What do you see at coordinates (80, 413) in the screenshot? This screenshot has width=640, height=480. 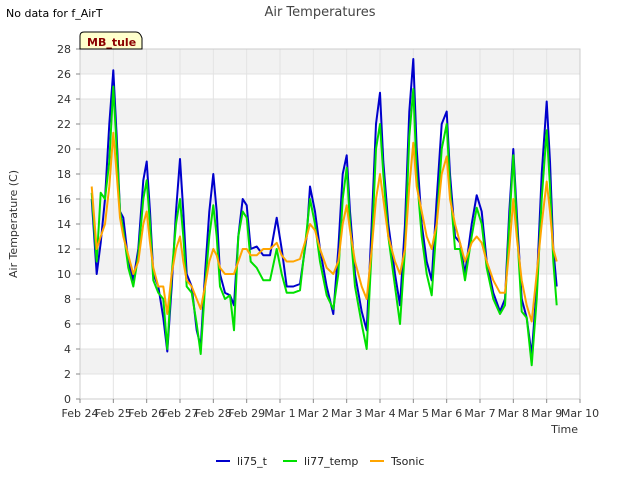 I see `x-tick-label: Feb 24` at bounding box center [80, 413].